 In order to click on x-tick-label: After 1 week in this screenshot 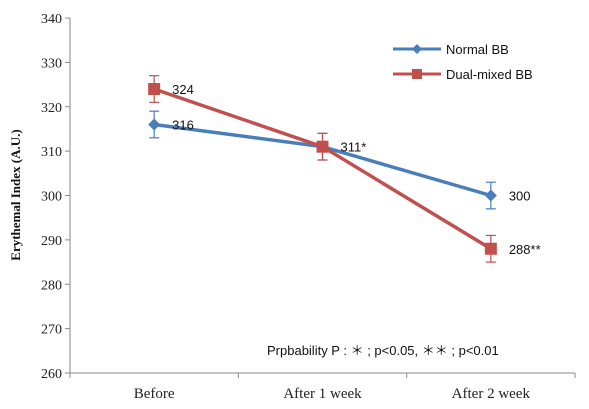, I will do `click(322, 394)`.